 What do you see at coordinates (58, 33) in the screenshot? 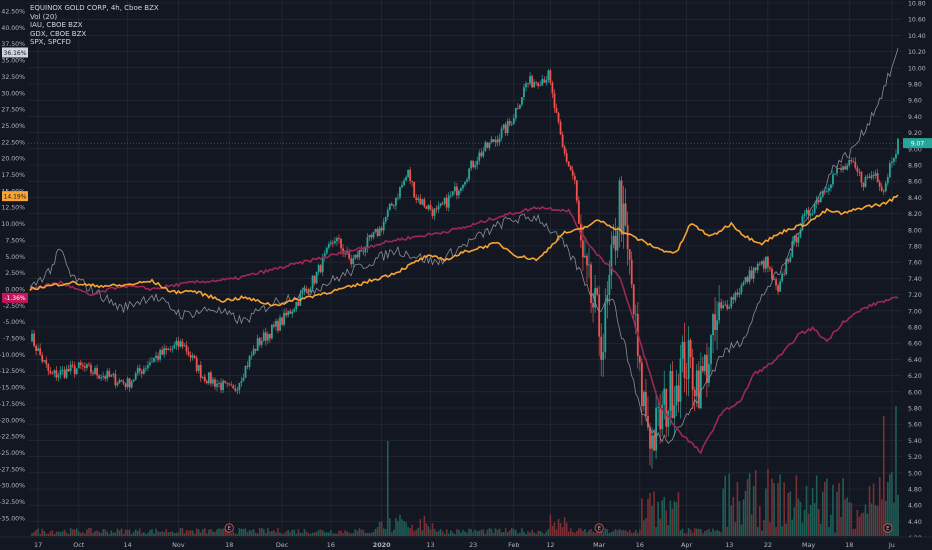
I see `legend-compare-gdx: GDX, CBOE BZX` at bounding box center [58, 33].